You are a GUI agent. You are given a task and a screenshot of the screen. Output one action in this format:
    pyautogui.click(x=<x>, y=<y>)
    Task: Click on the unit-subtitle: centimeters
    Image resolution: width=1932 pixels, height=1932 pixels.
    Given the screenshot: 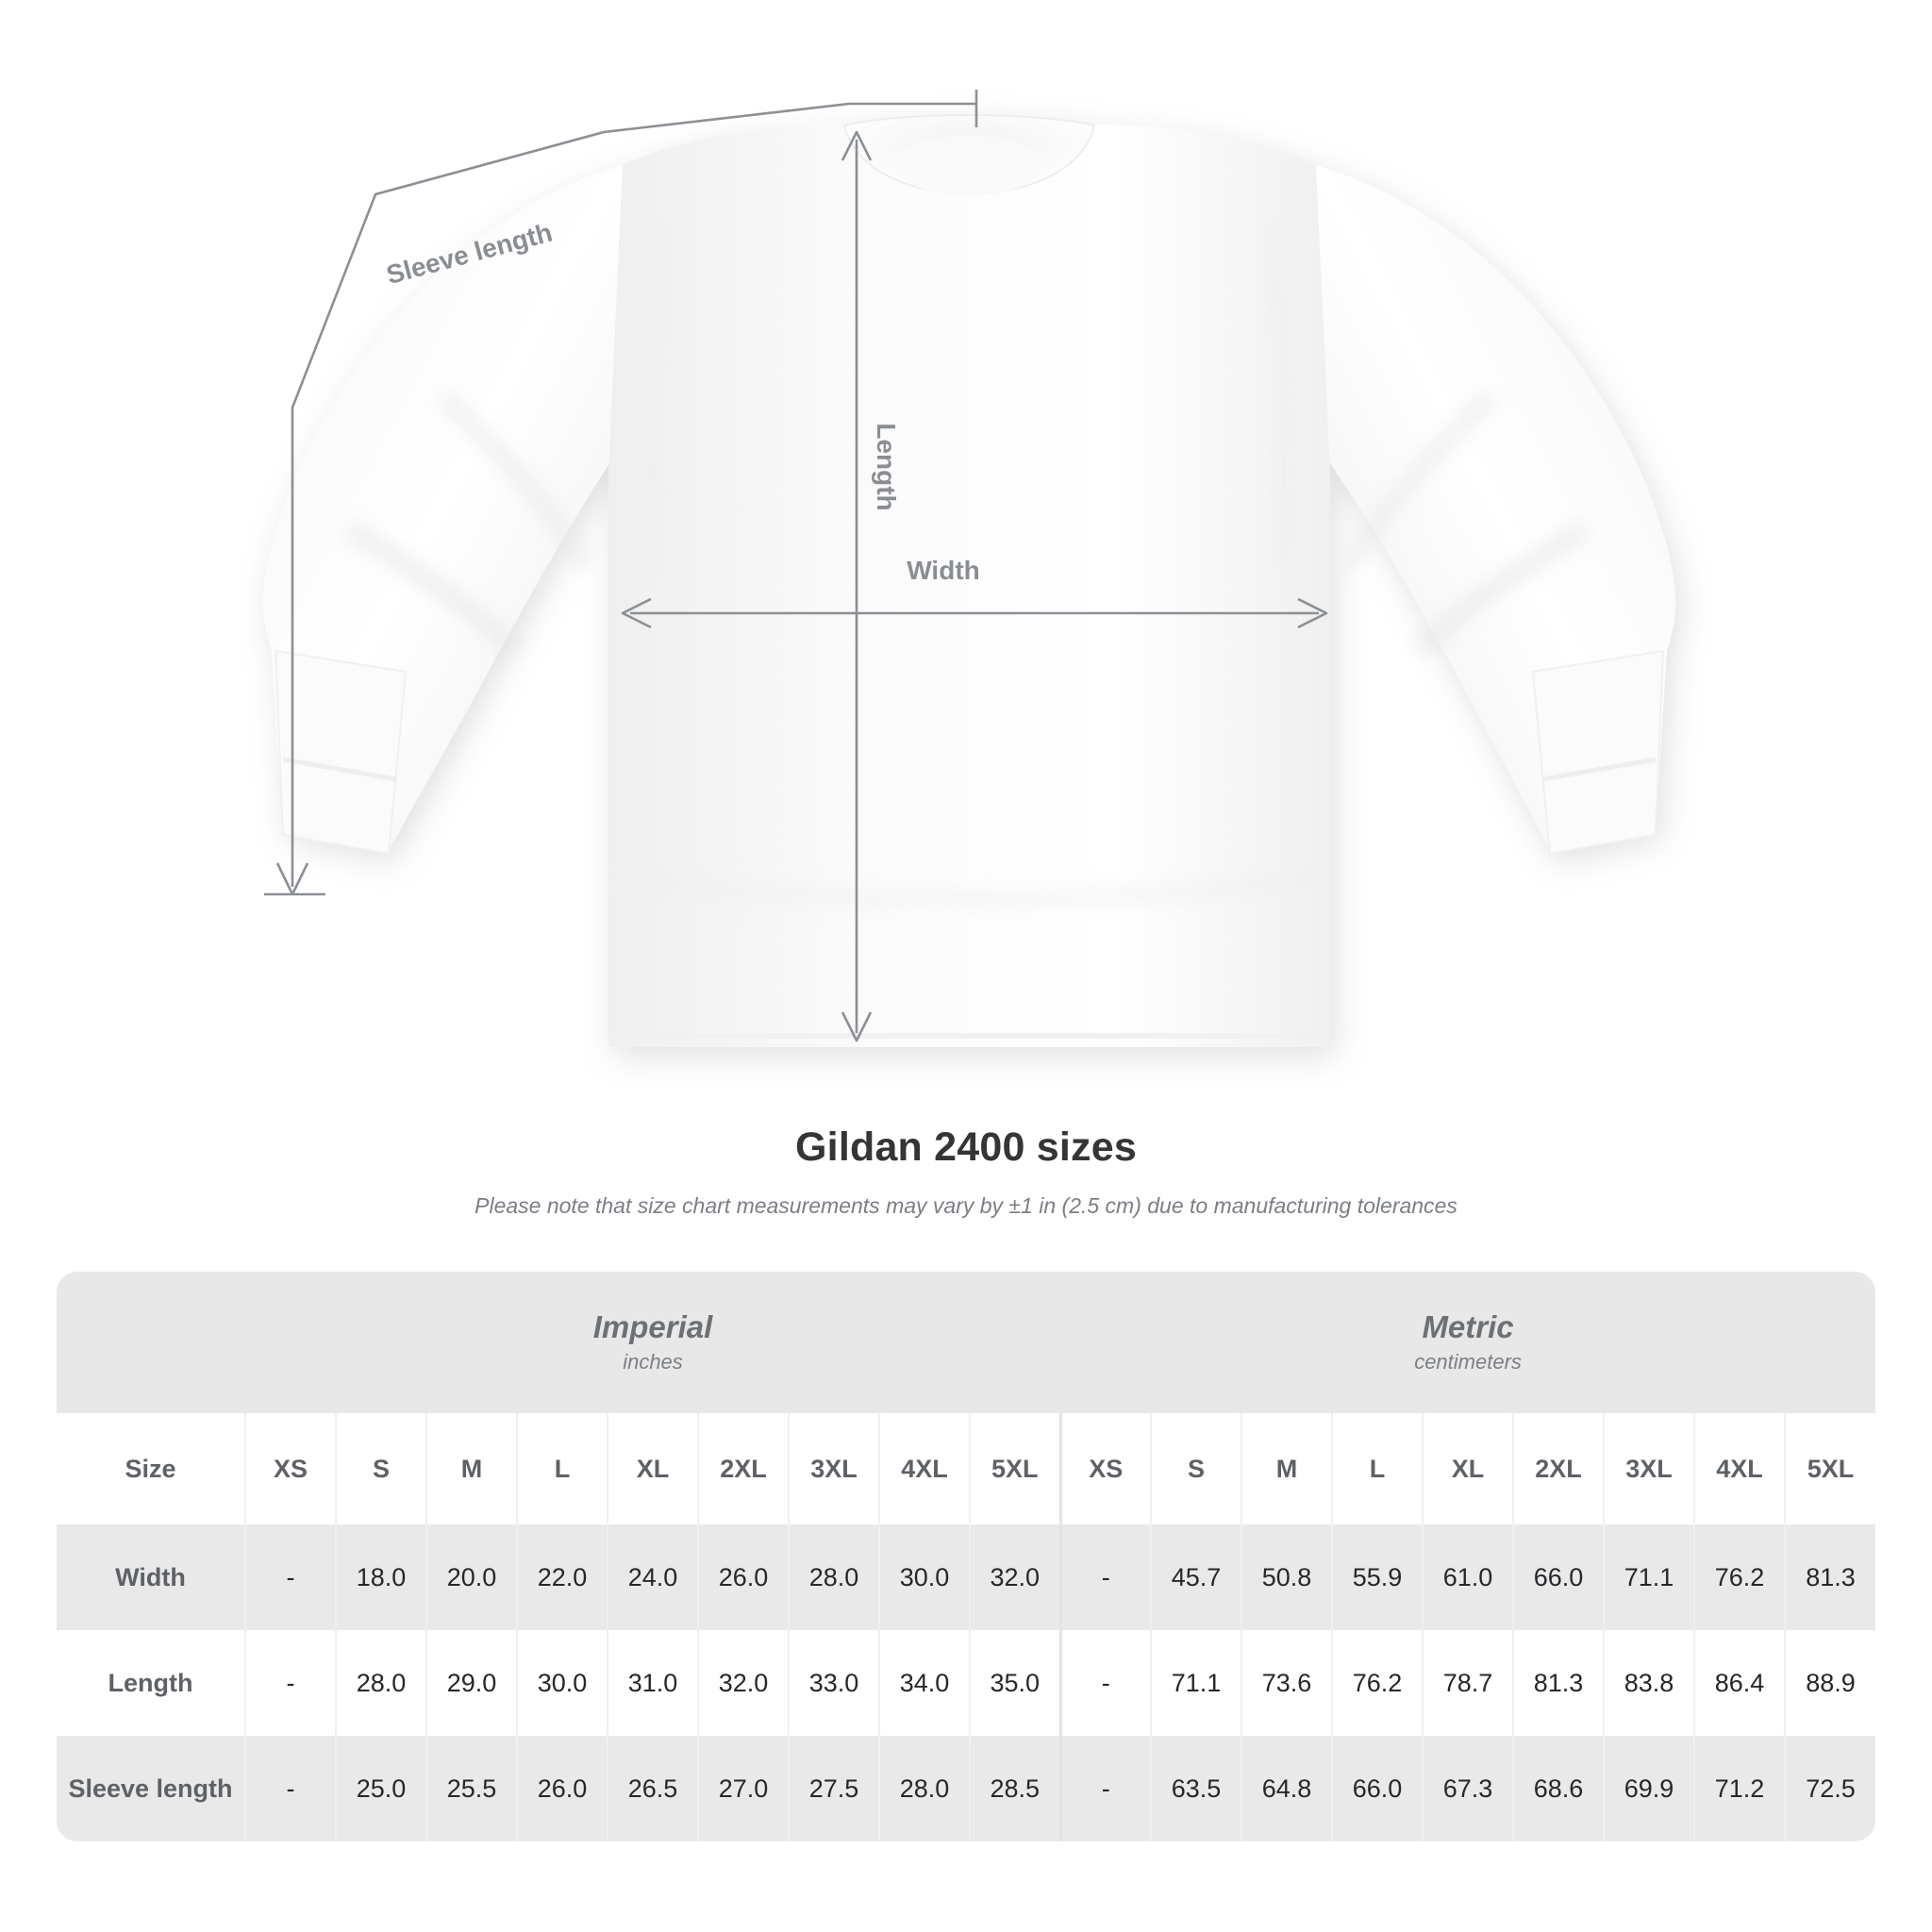 What is the action you would take?
    pyautogui.click(x=1468, y=1362)
    